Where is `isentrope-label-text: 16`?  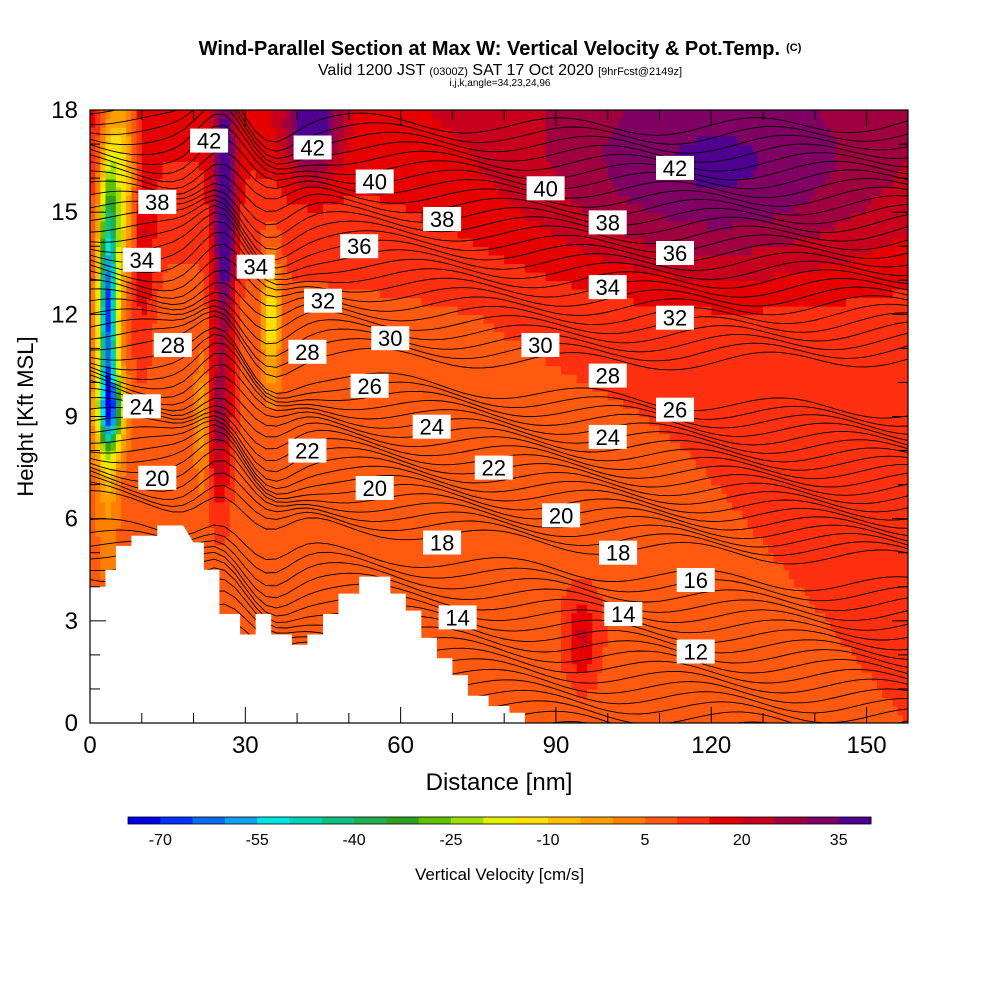 isentrope-label-text: 16 is located at coordinates (695, 580).